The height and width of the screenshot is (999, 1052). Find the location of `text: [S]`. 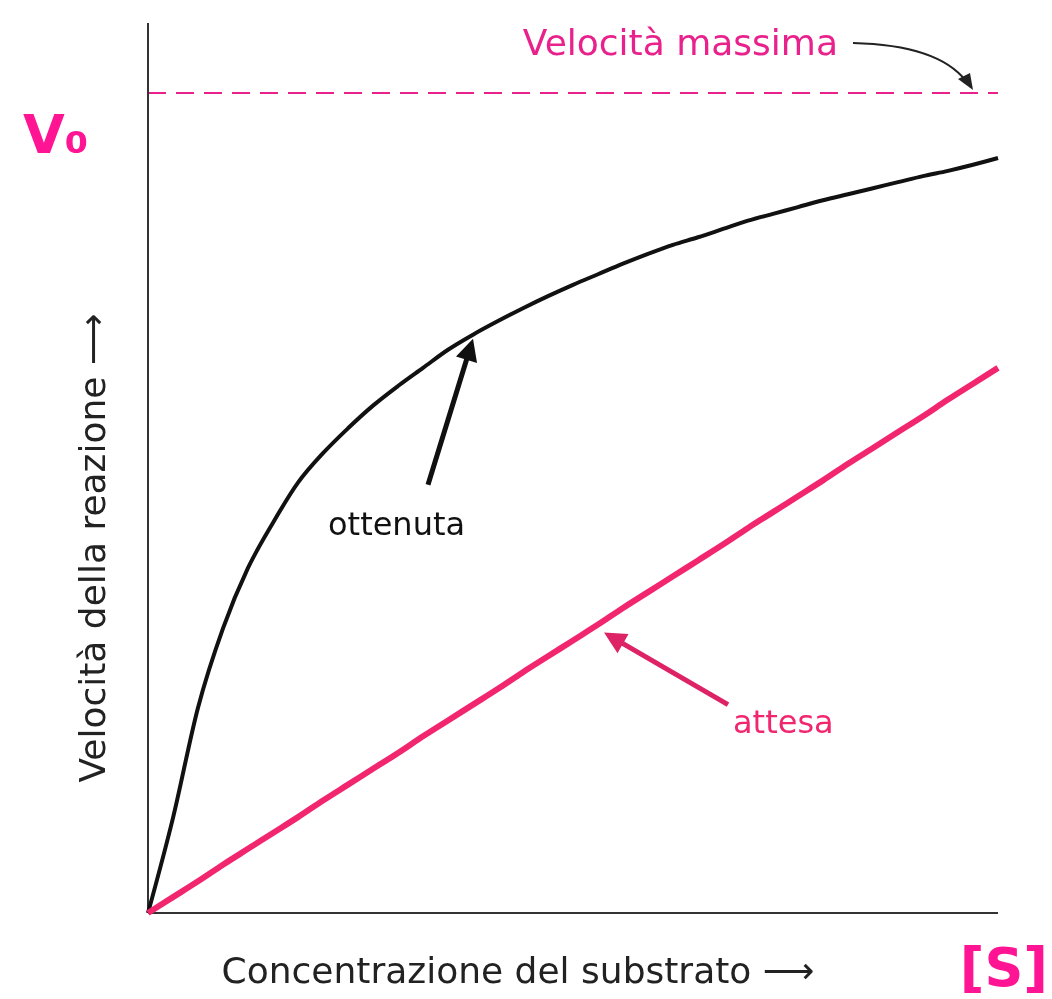

text: [S] is located at coordinates (1003, 967).